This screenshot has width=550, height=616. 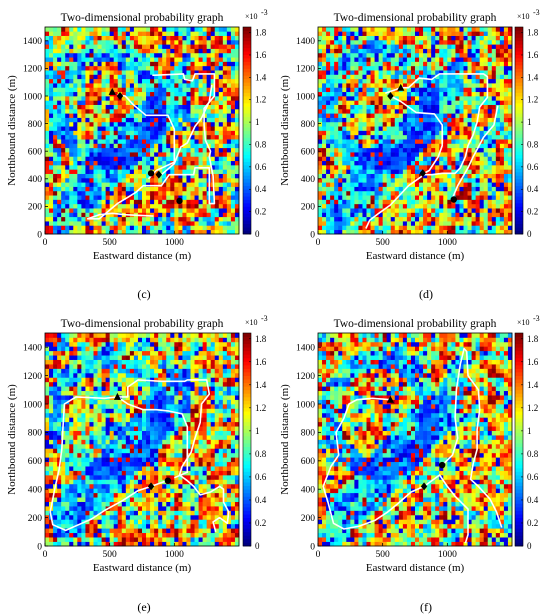 What do you see at coordinates (35, 153) in the screenshot?
I see `y-tick-label: 600` at bounding box center [35, 153].